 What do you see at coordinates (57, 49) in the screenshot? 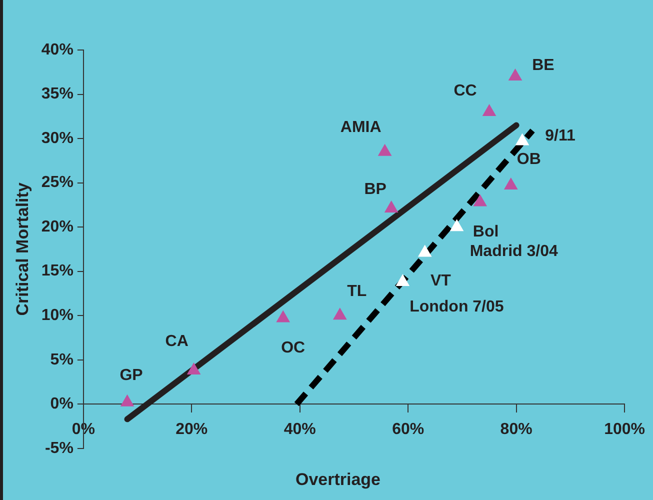
I see `y-tick-label: 40%` at bounding box center [57, 49].